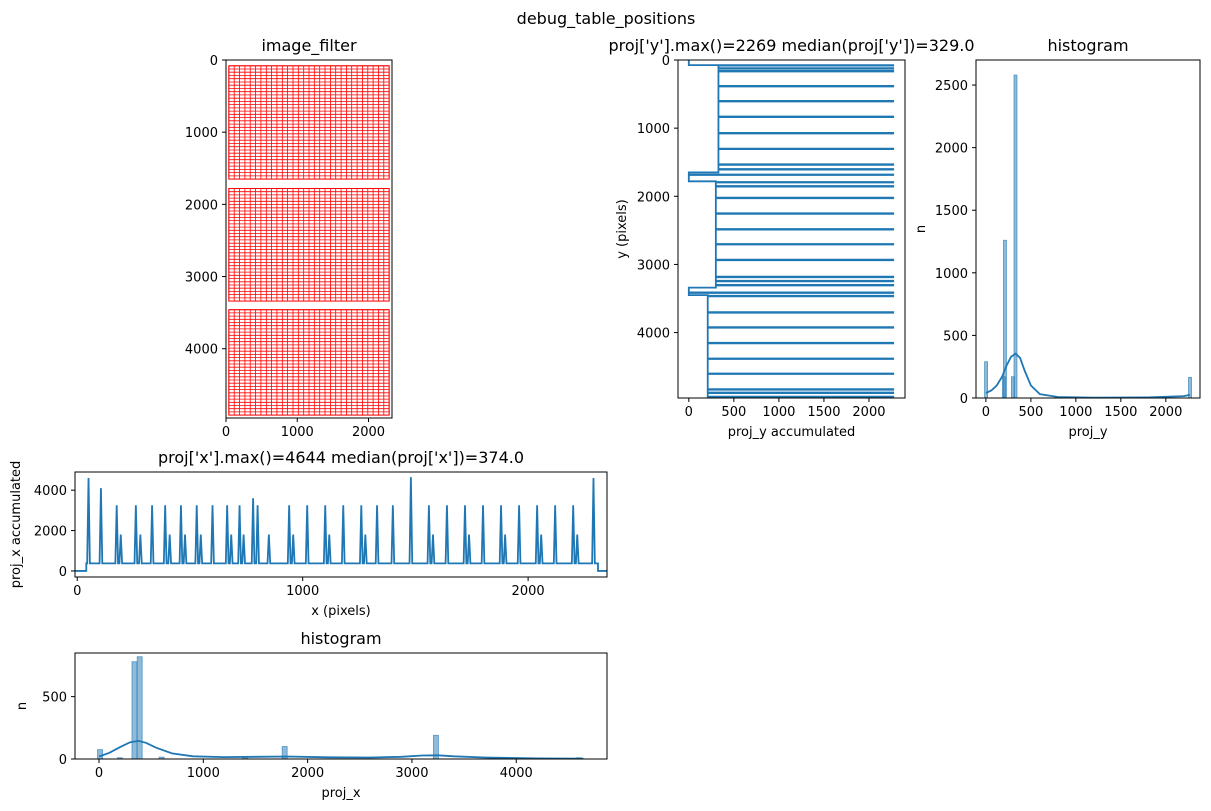  Describe the element at coordinates (99, 773) in the screenshot. I see `hist-x-xtick-label: 0` at that location.